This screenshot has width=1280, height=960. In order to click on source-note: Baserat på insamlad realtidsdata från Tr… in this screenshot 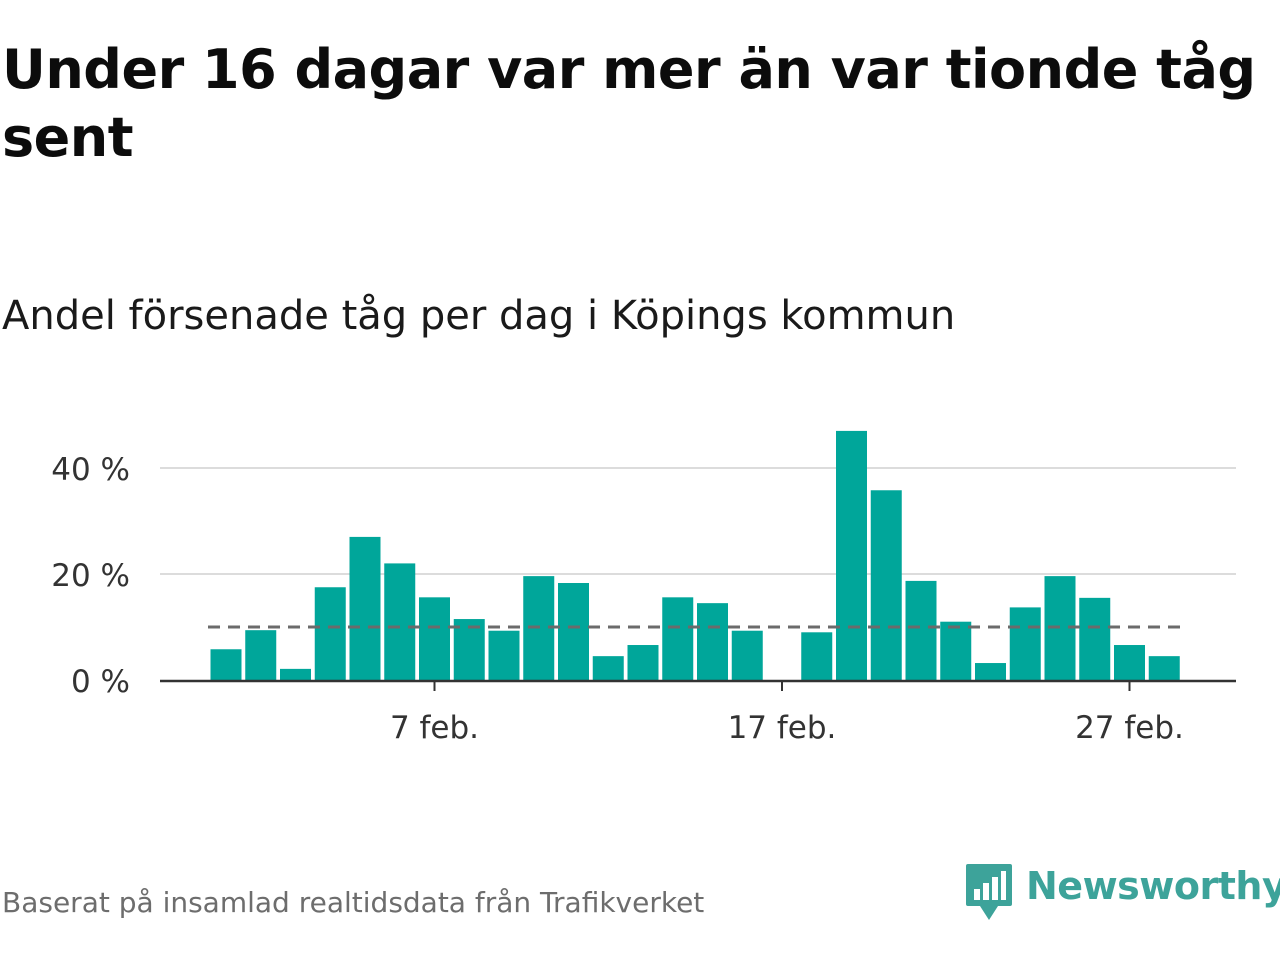, I will do `click(353, 902)`.